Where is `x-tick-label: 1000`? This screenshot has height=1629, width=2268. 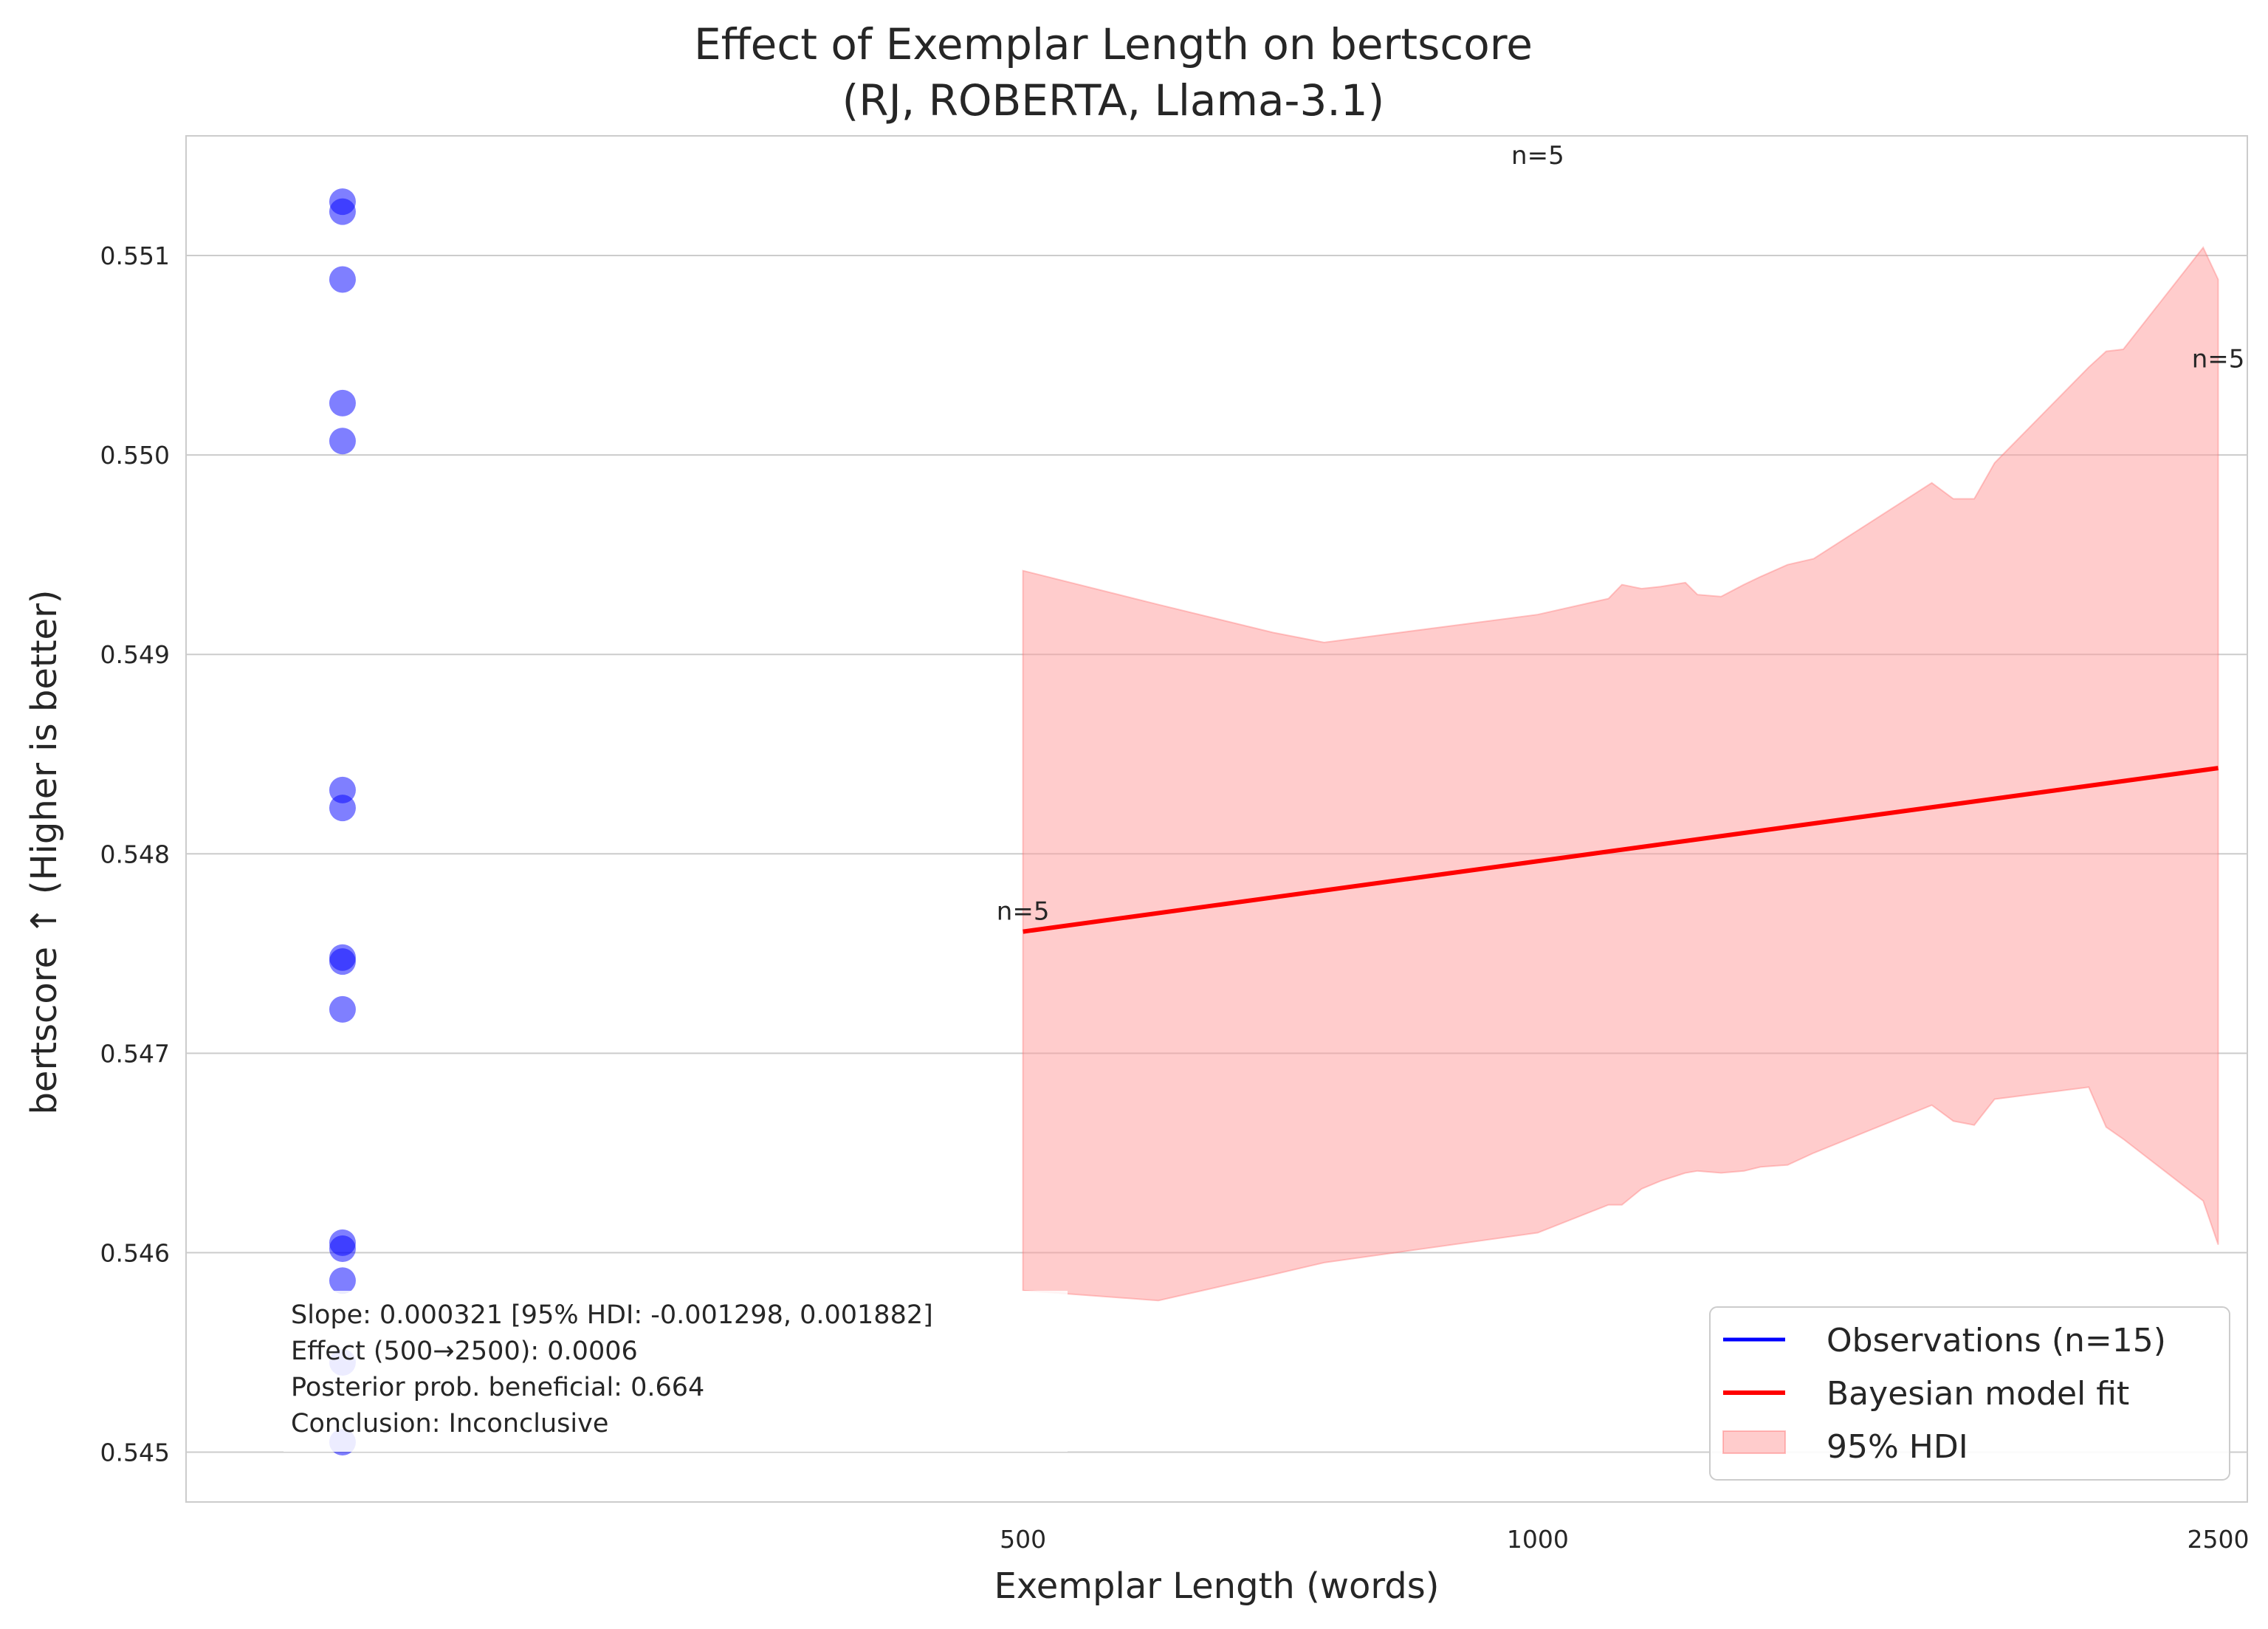 x-tick-label: 1000 is located at coordinates (1538, 1540).